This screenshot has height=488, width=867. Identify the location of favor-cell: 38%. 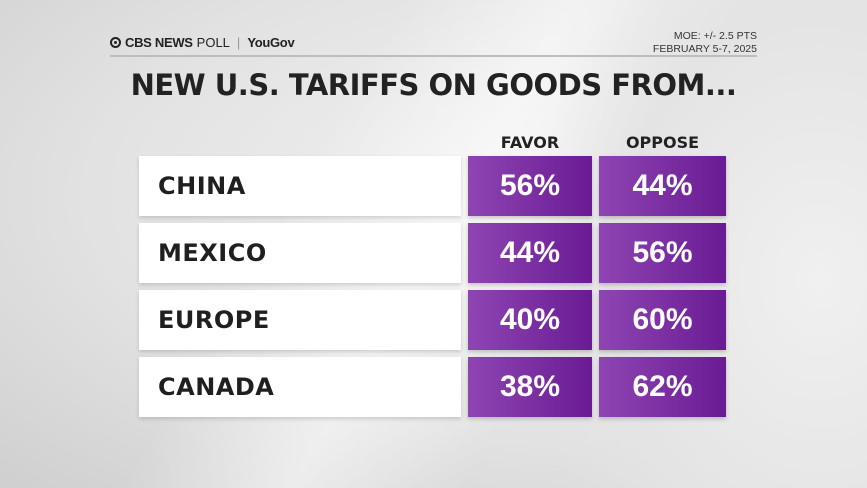
(530, 387).